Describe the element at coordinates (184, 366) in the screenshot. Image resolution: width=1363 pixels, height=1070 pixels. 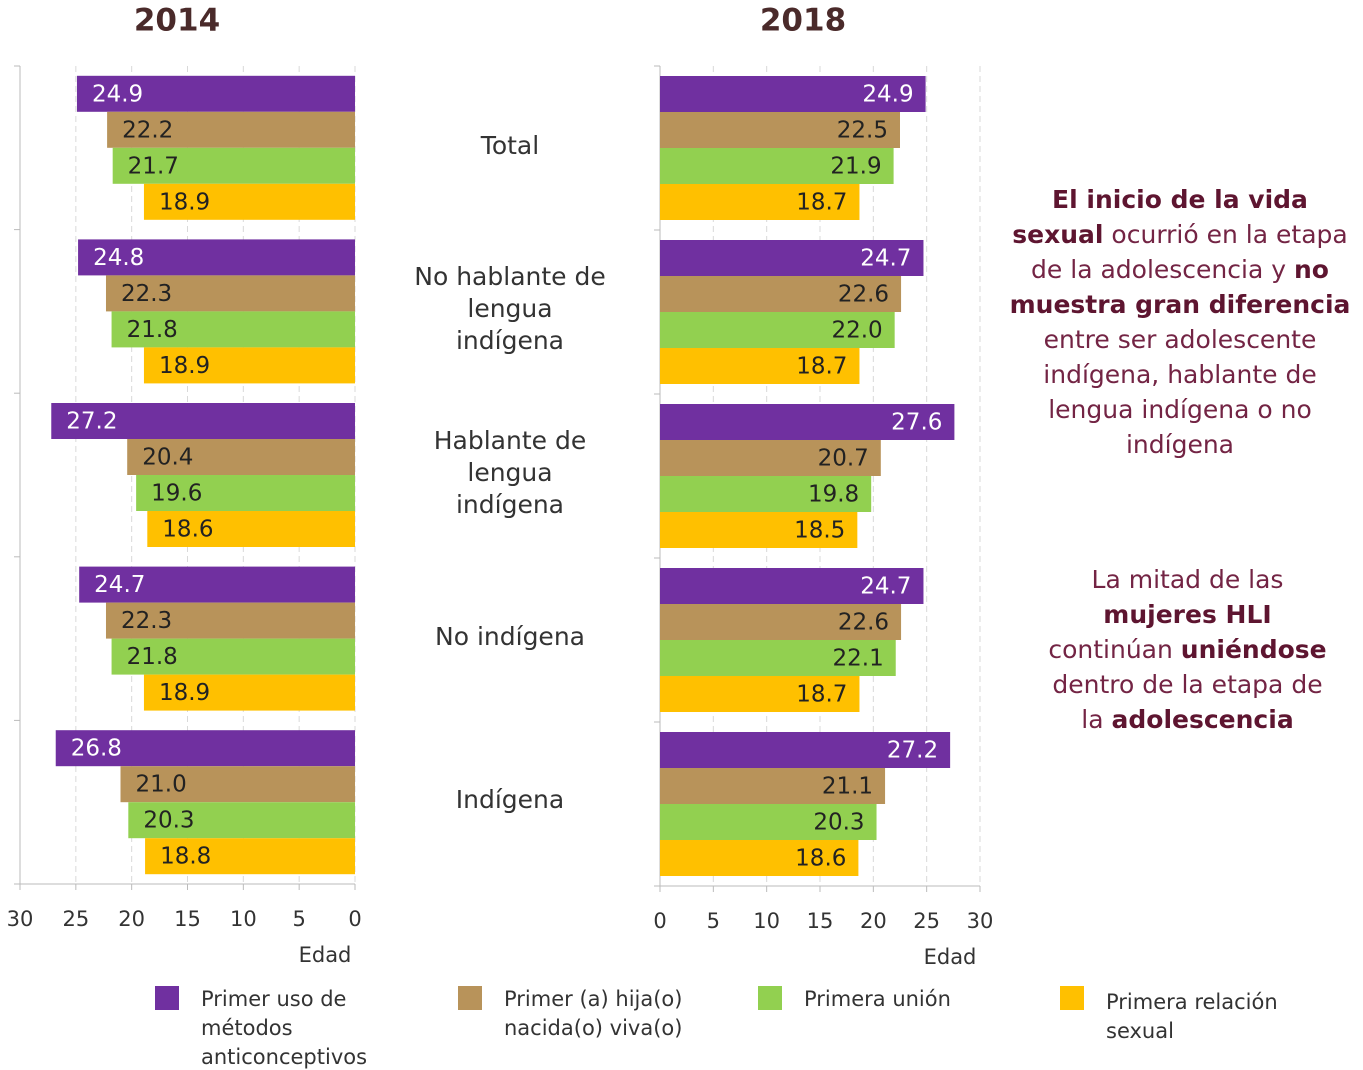
I see `value-label: 18.9` at that location.